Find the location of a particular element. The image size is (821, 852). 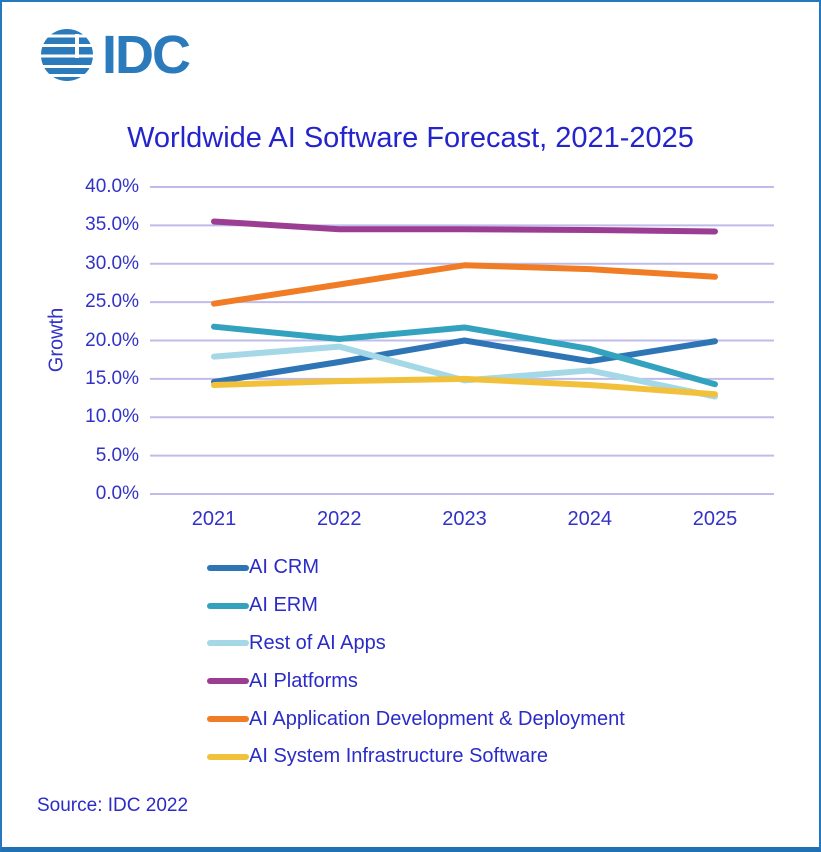

y-tick-label: 5.0% is located at coordinates (117, 455).